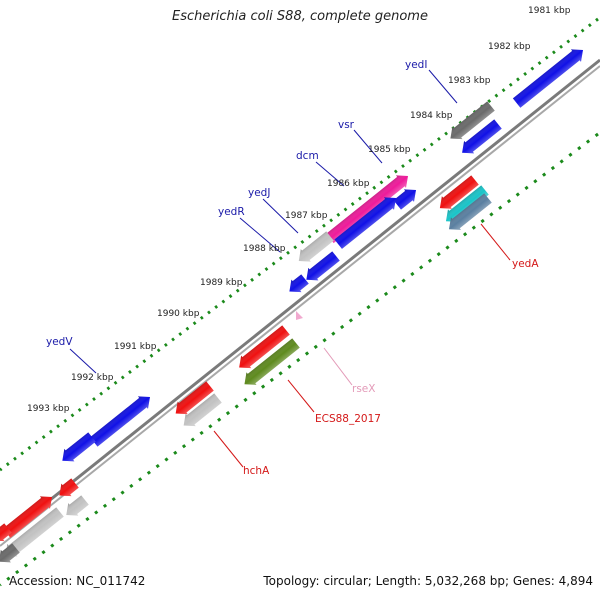 The height and width of the screenshot is (600, 600). What do you see at coordinates (348, 184) in the screenshot?
I see `kbp-tick-label: 1986 kbp` at bounding box center [348, 184].